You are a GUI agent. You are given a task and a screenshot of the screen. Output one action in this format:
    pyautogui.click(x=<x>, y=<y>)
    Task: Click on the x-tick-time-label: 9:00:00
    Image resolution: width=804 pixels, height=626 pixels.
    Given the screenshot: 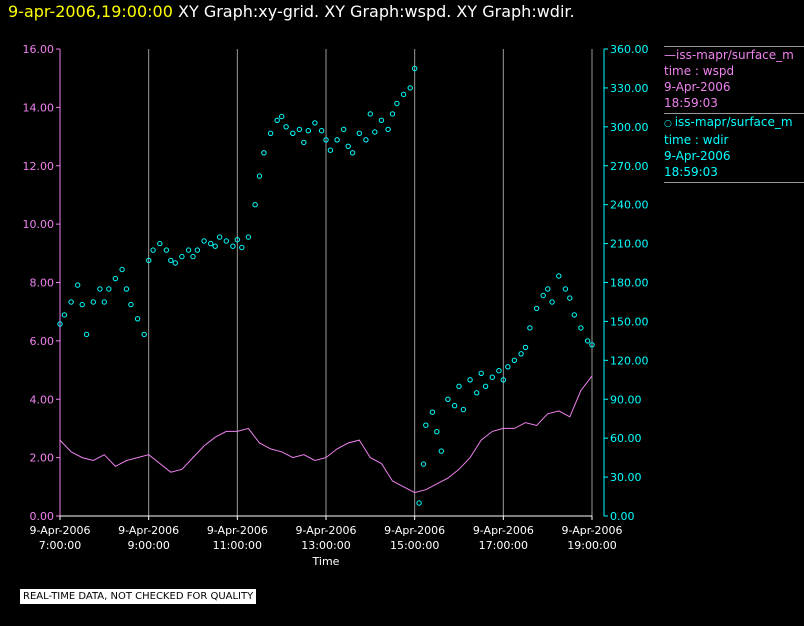 What is the action you would take?
    pyautogui.click(x=148, y=545)
    